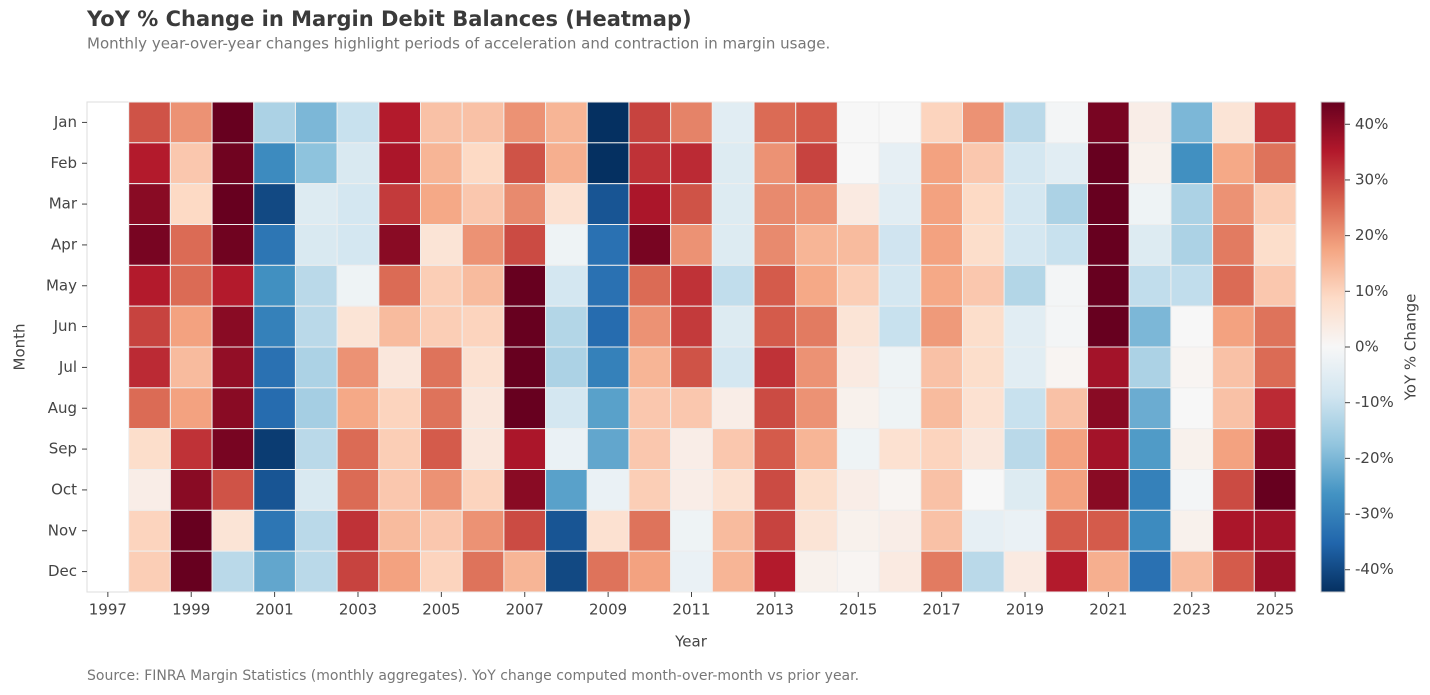 The width and height of the screenshot is (1430, 695). I want to click on y-tick-label: Apr, so click(64, 244).